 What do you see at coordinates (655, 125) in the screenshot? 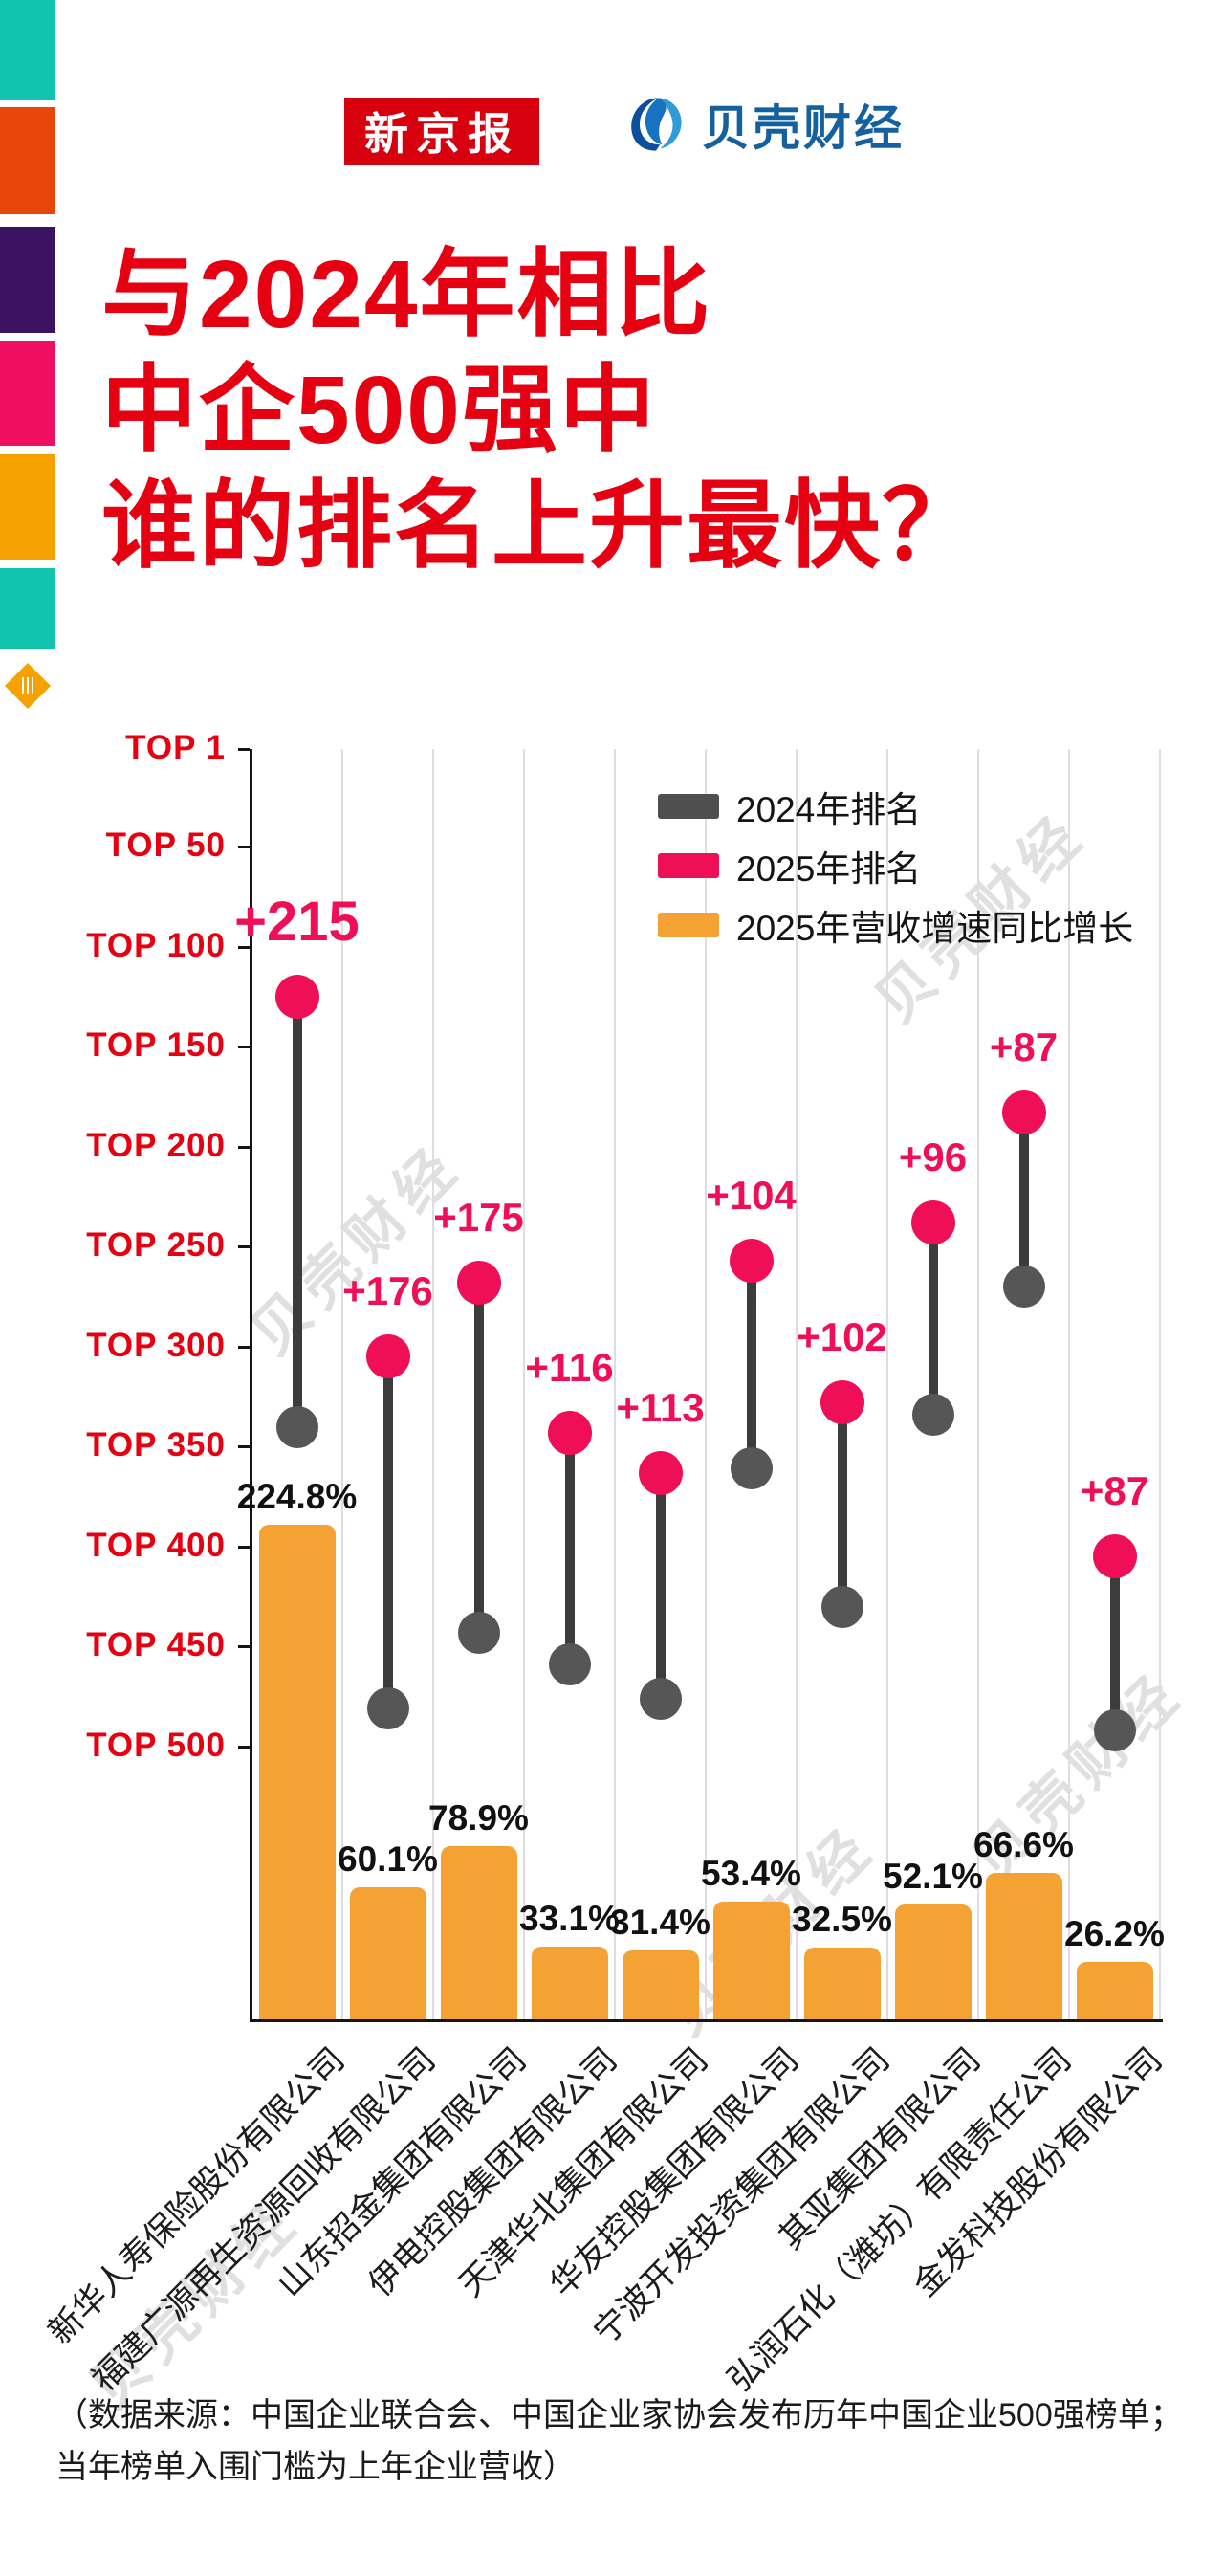
I see `shell-logo-icon` at bounding box center [655, 125].